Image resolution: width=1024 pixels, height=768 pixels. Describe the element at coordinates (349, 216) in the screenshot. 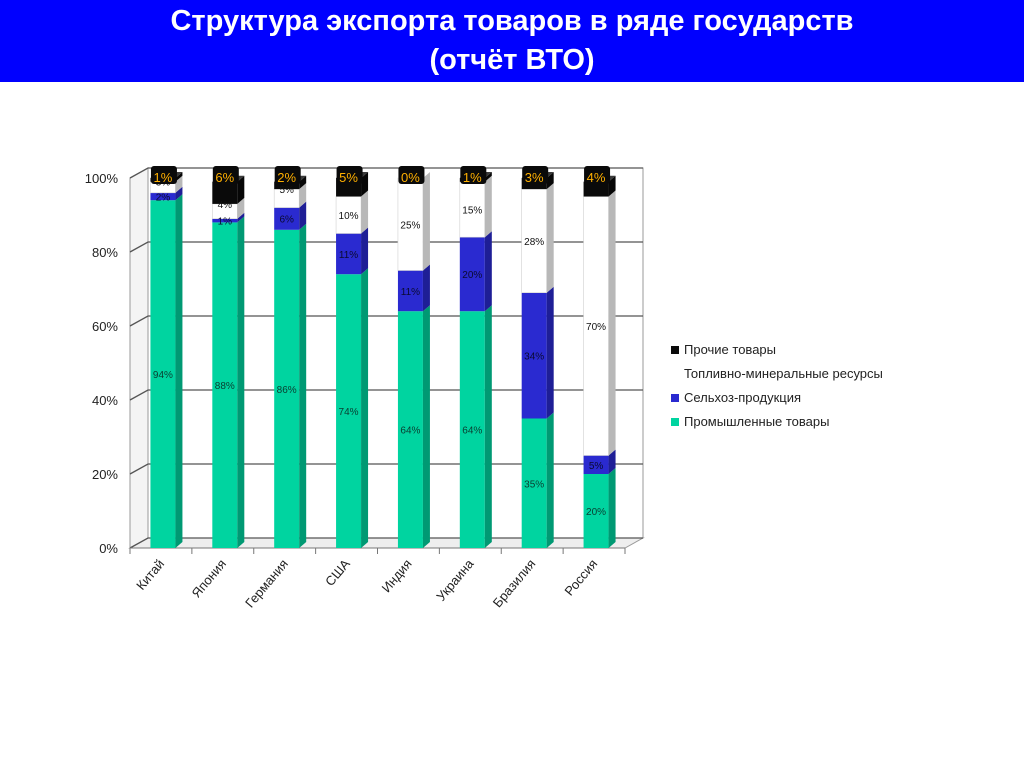

I see `data-label: 10%` at that location.